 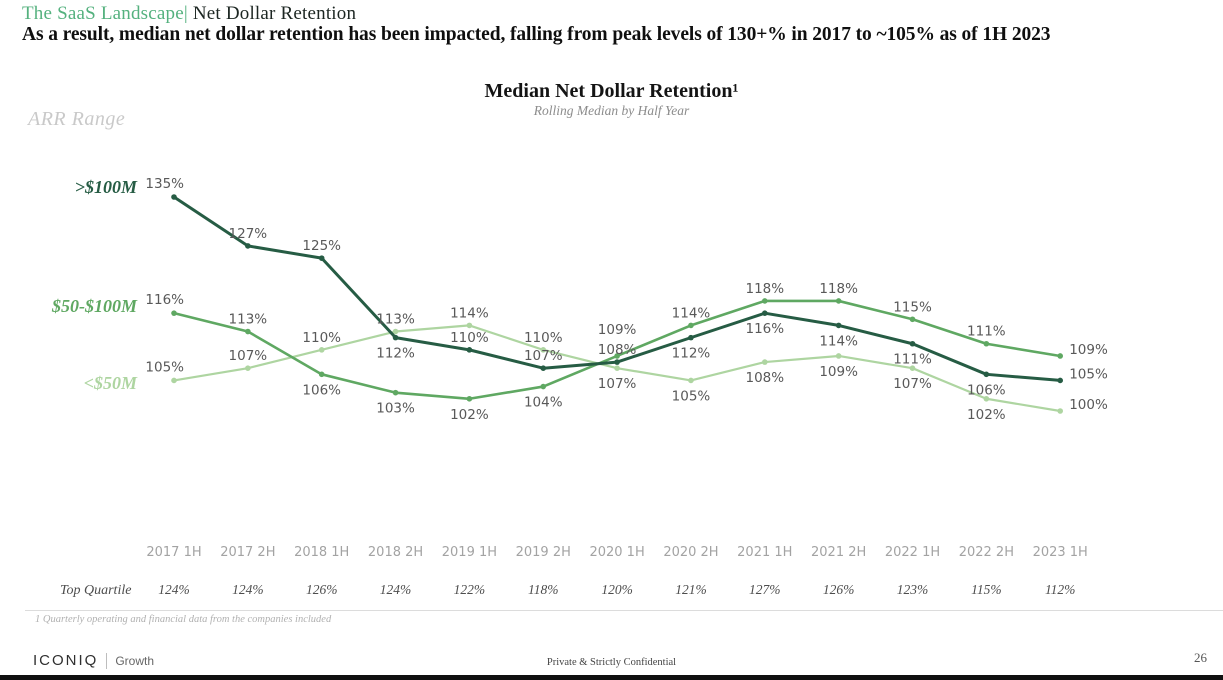 I want to click on bottom-accent-bar, so click(x=611, y=677).